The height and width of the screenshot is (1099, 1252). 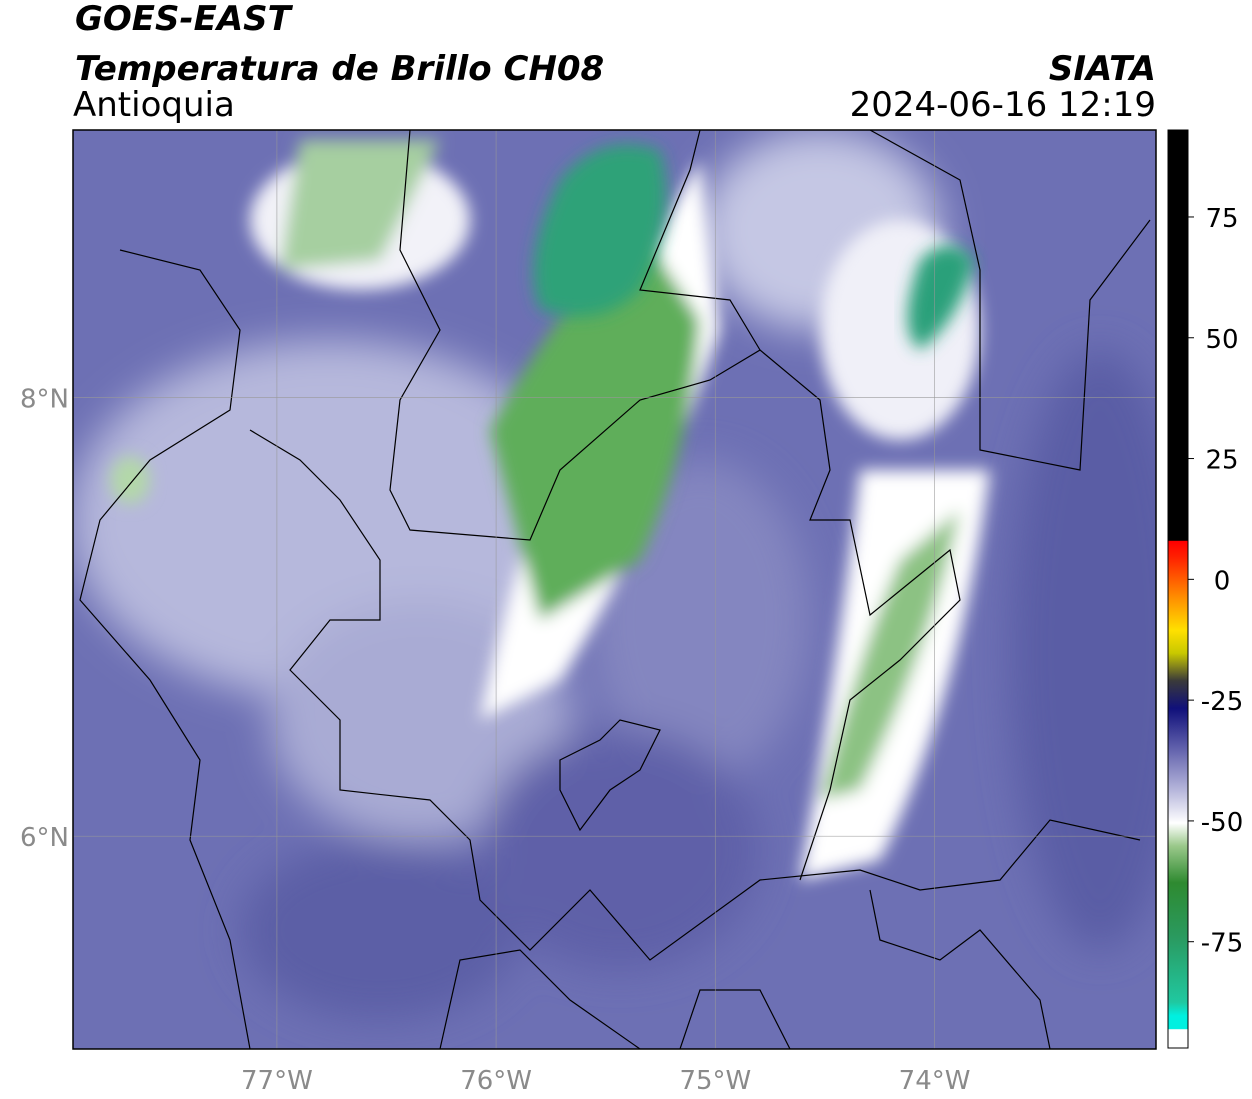 What do you see at coordinates (1003, 105) in the screenshot?
I see `datetime: 2024-06-16 12:19` at bounding box center [1003, 105].